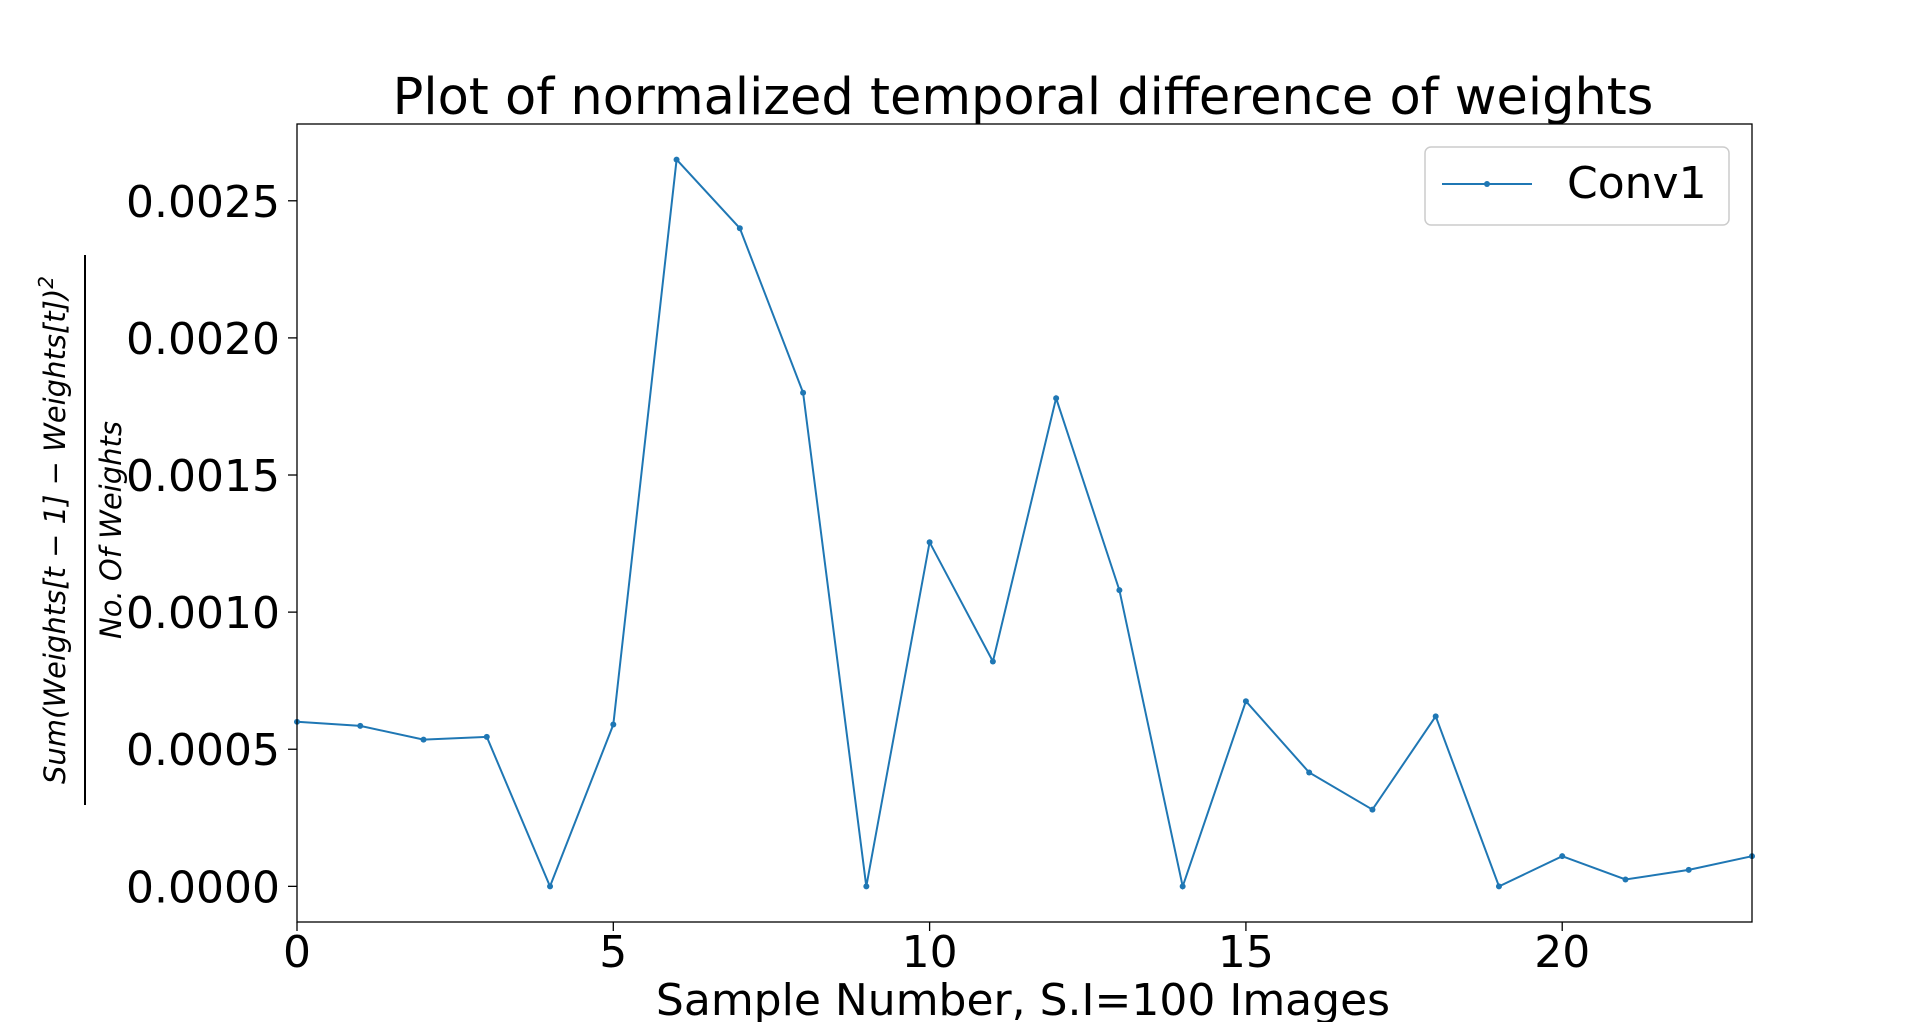  I want to click on legend-label-conv1: Conv1, so click(1637, 183).